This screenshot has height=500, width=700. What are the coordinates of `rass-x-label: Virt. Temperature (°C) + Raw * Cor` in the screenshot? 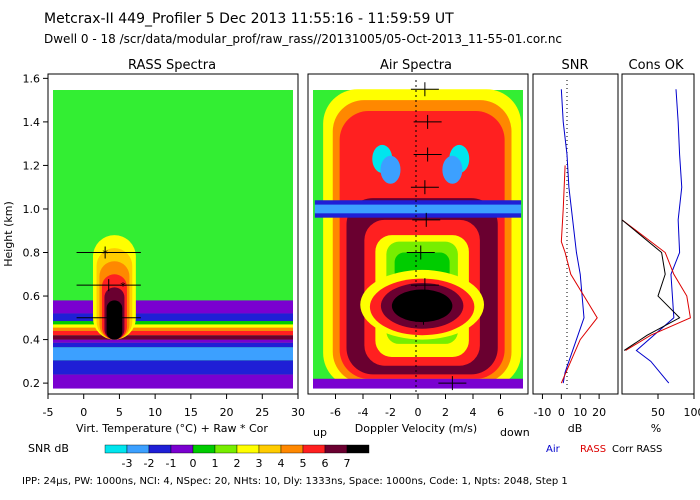 It's located at (172, 428).